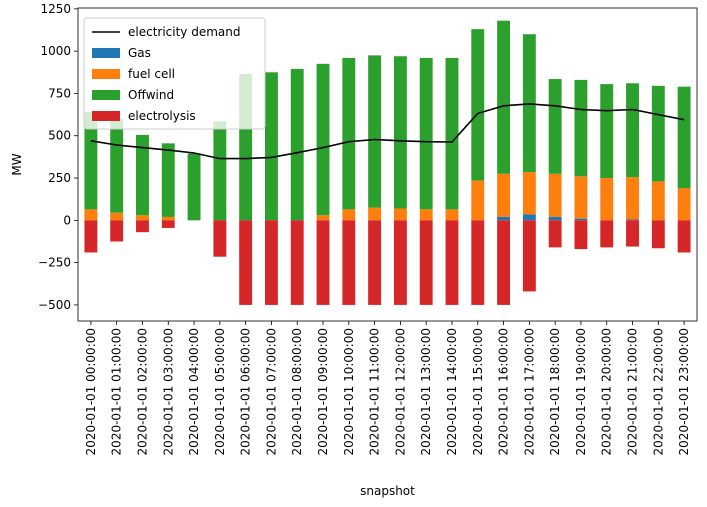 This screenshot has height=507, width=707. I want to click on x-tick-label: 2020-01-01 01:00:00, so click(117, 391).